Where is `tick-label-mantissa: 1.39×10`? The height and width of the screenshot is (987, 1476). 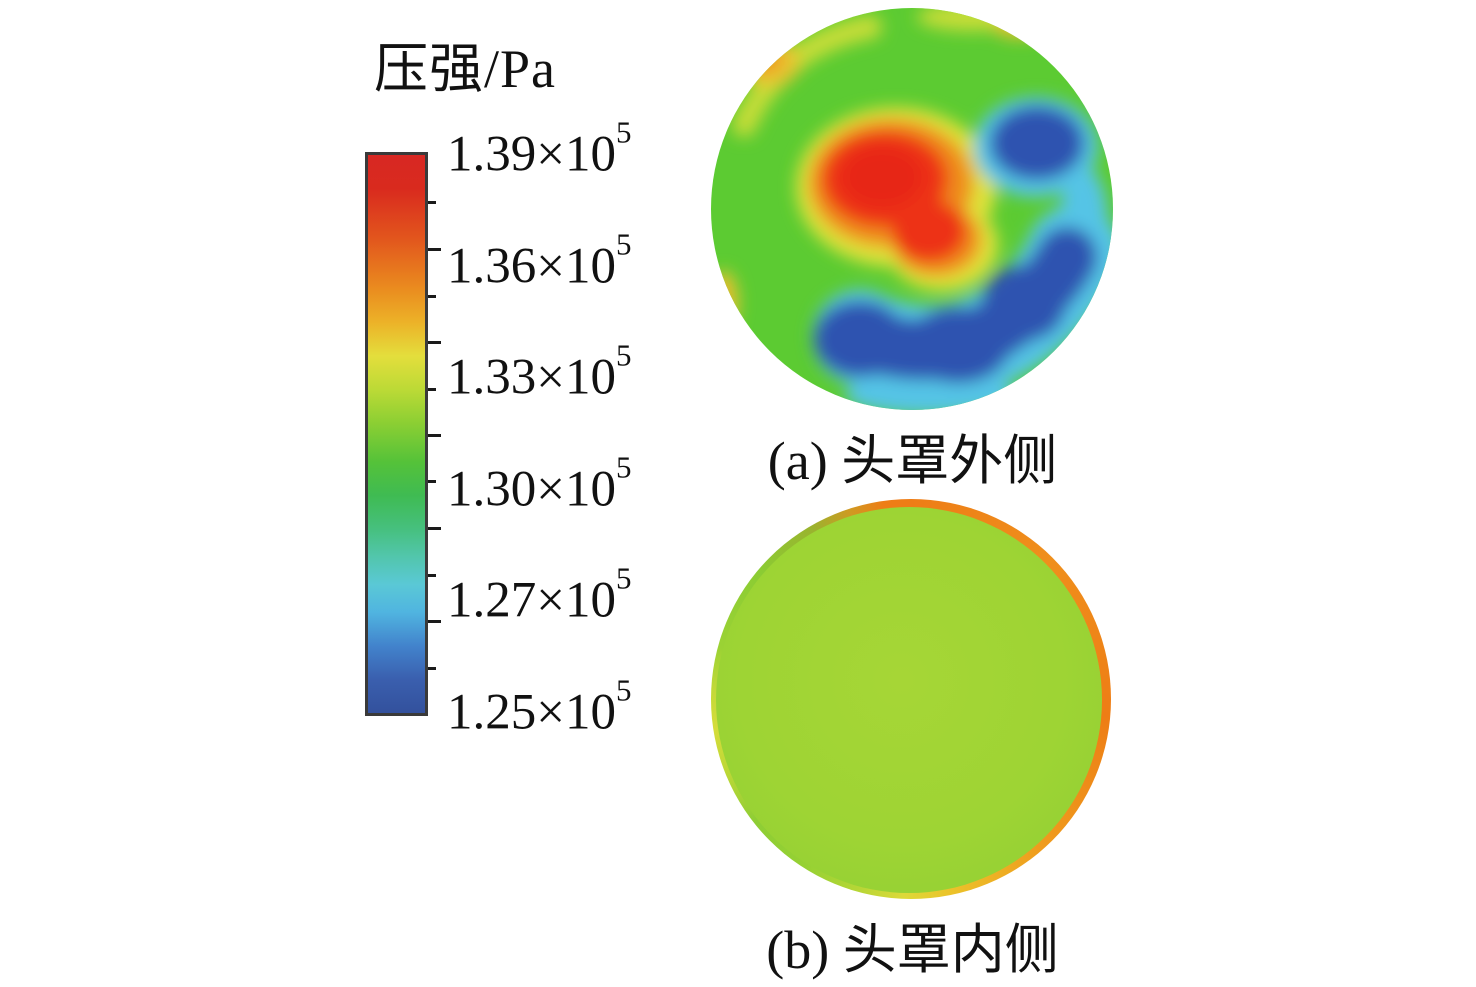
tick-label-mantissa: 1.39×10 is located at coordinates (532, 154).